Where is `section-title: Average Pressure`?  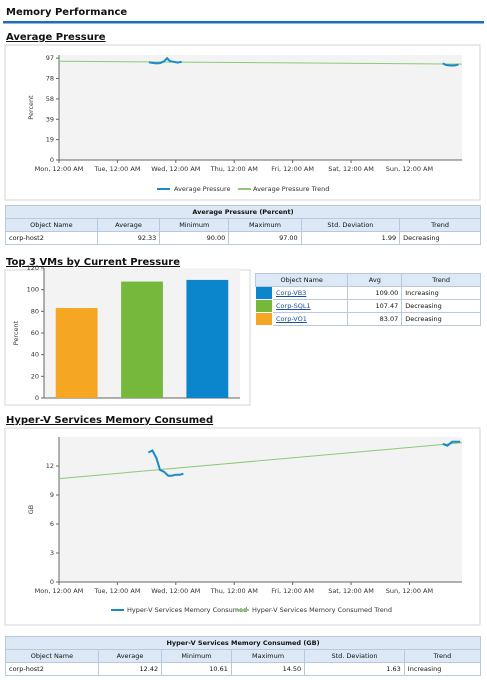 section-title: Average Pressure is located at coordinates (56, 37).